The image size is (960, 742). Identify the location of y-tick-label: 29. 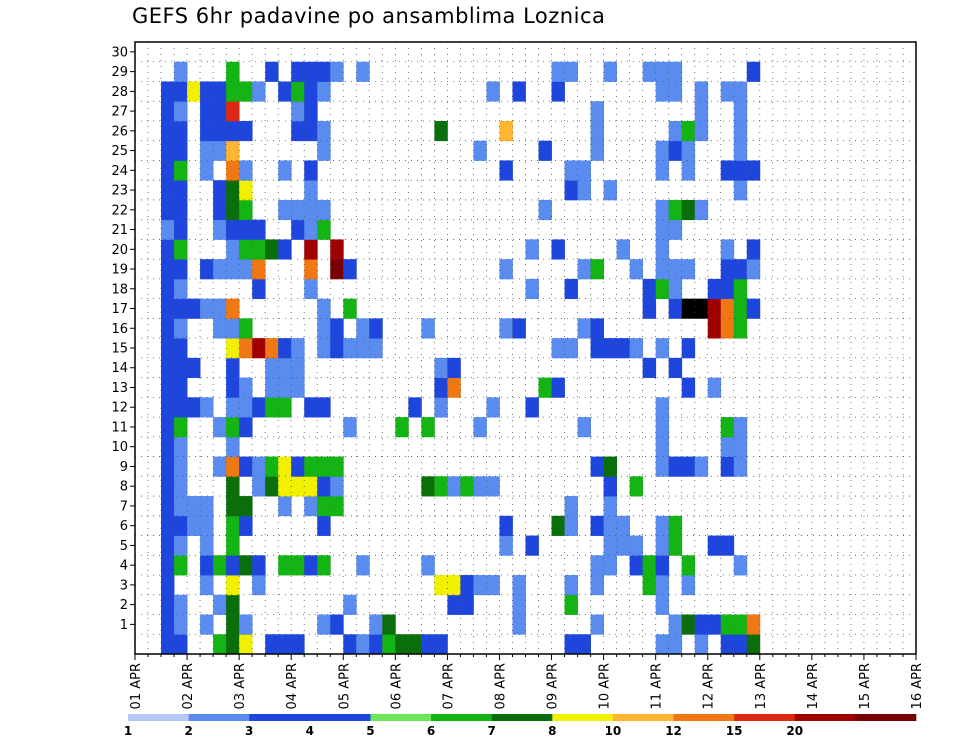
(119, 72).